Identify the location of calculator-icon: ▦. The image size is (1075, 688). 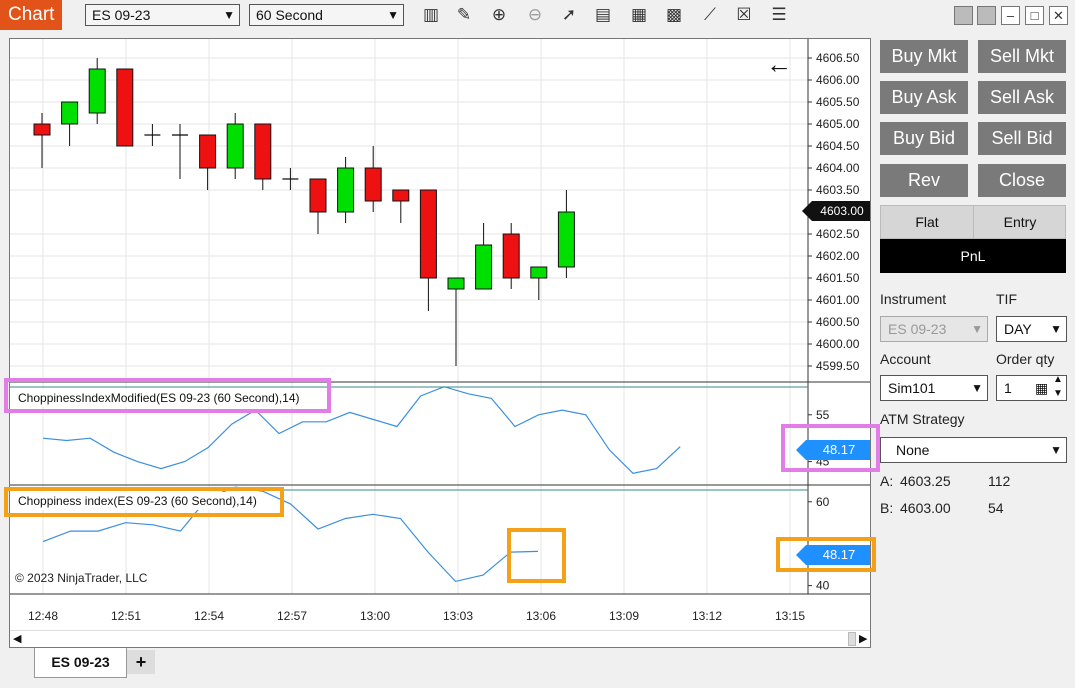
(1042, 388).